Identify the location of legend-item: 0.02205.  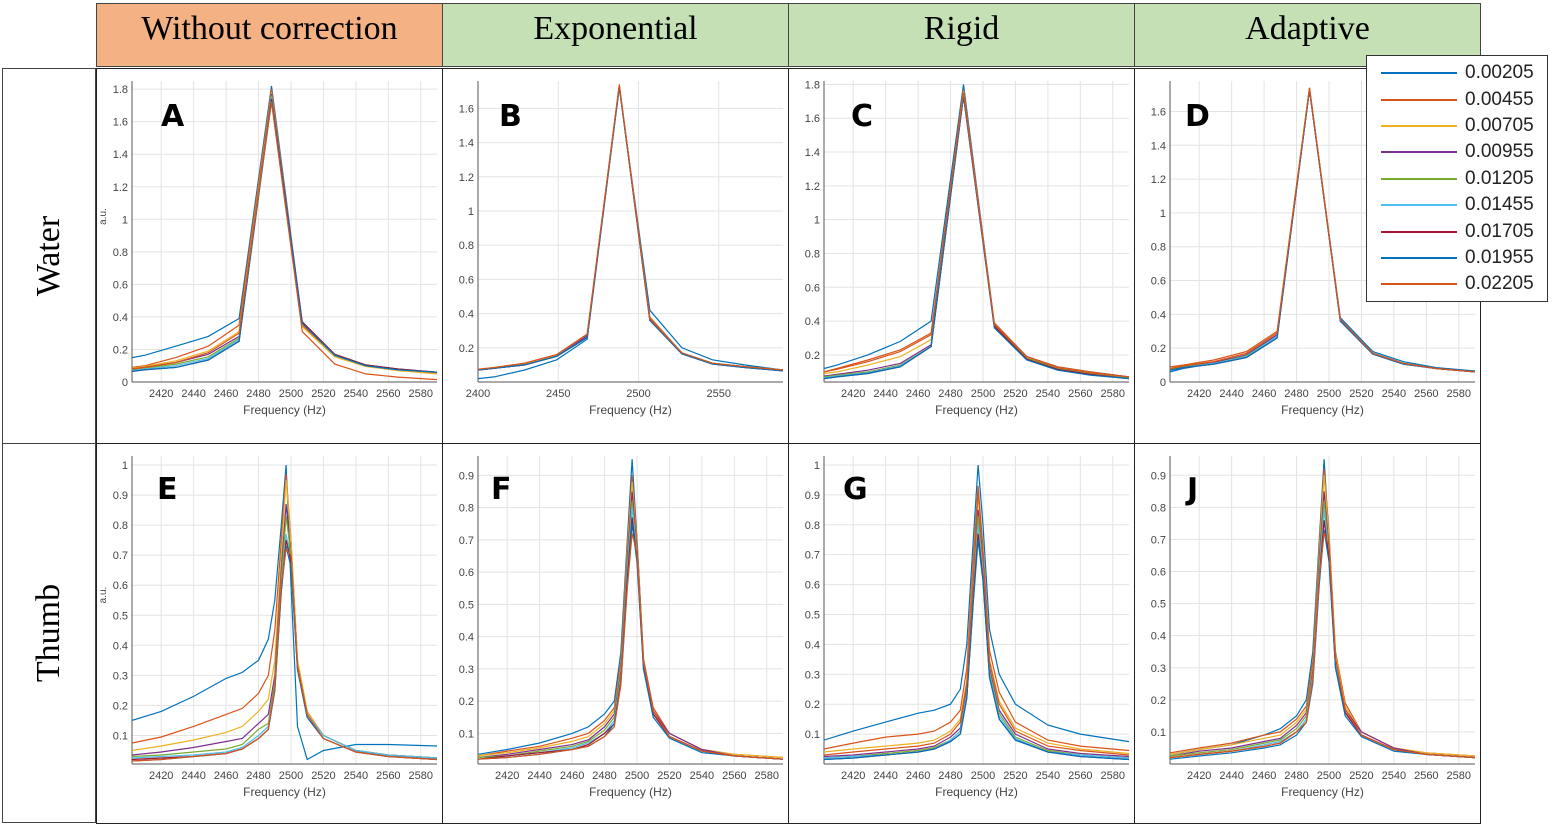
(1457, 284).